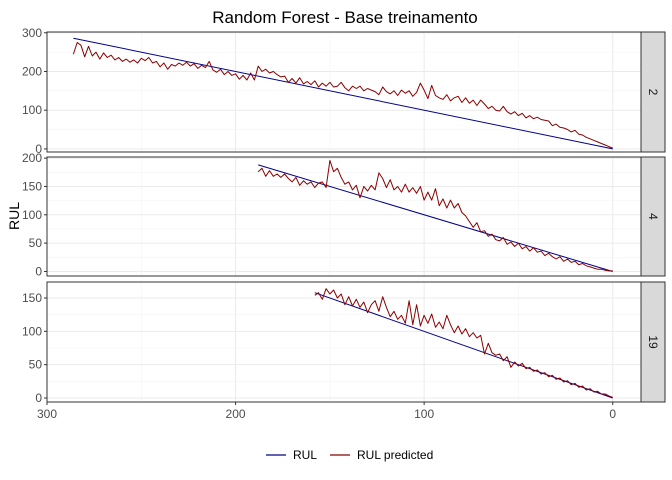 The height and width of the screenshot is (480, 672). I want to click on y-tick-label: 300, so click(32, 33).